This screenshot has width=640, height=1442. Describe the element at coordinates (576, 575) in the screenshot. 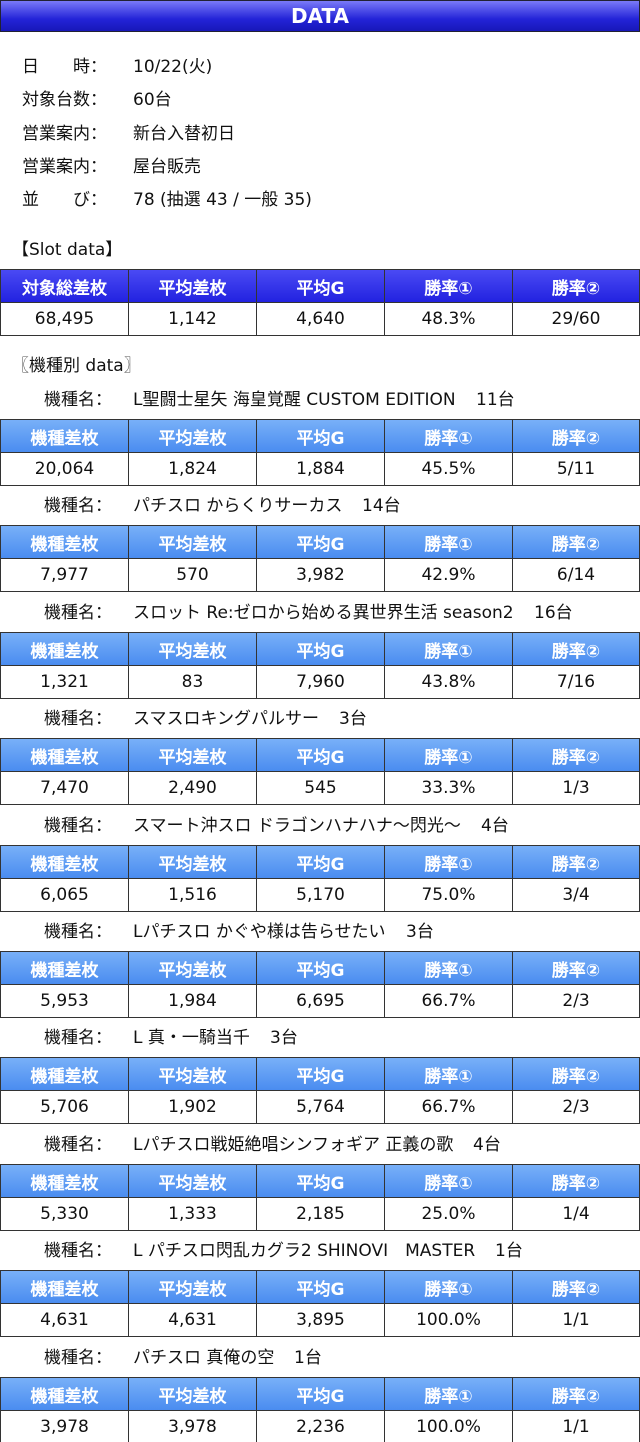

I see `value-cell: 6/14` at that location.